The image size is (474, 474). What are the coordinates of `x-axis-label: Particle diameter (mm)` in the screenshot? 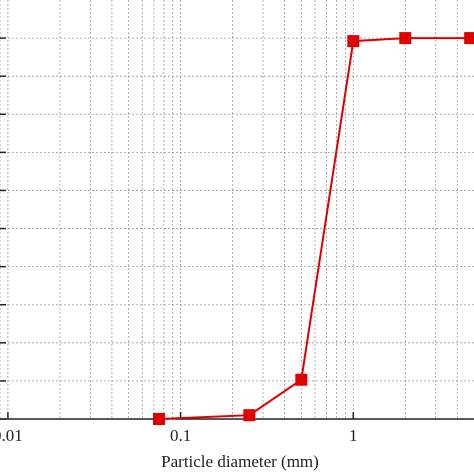 It's located at (240, 461).